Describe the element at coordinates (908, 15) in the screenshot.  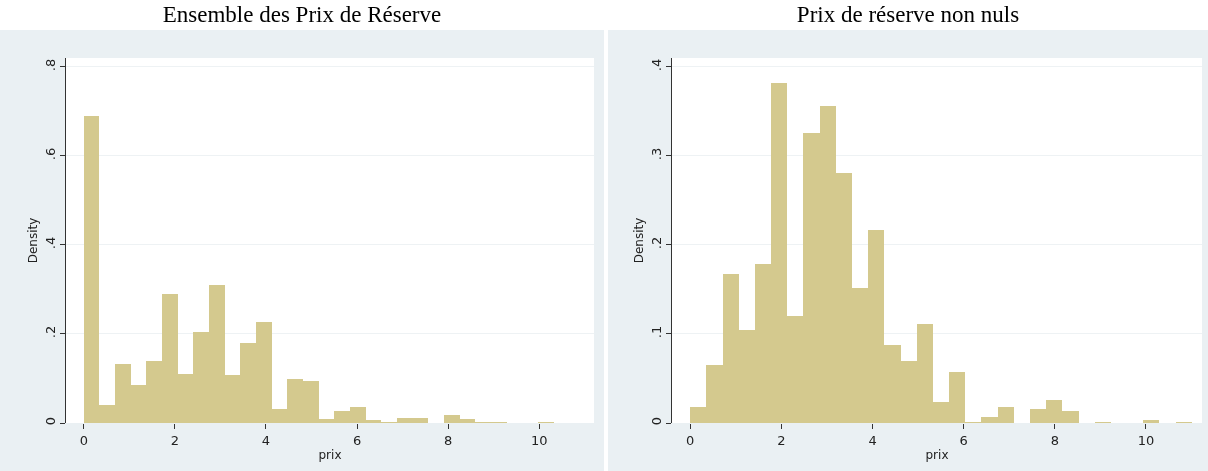
I see `chart-title: Prix de réserve non nuls` at that location.